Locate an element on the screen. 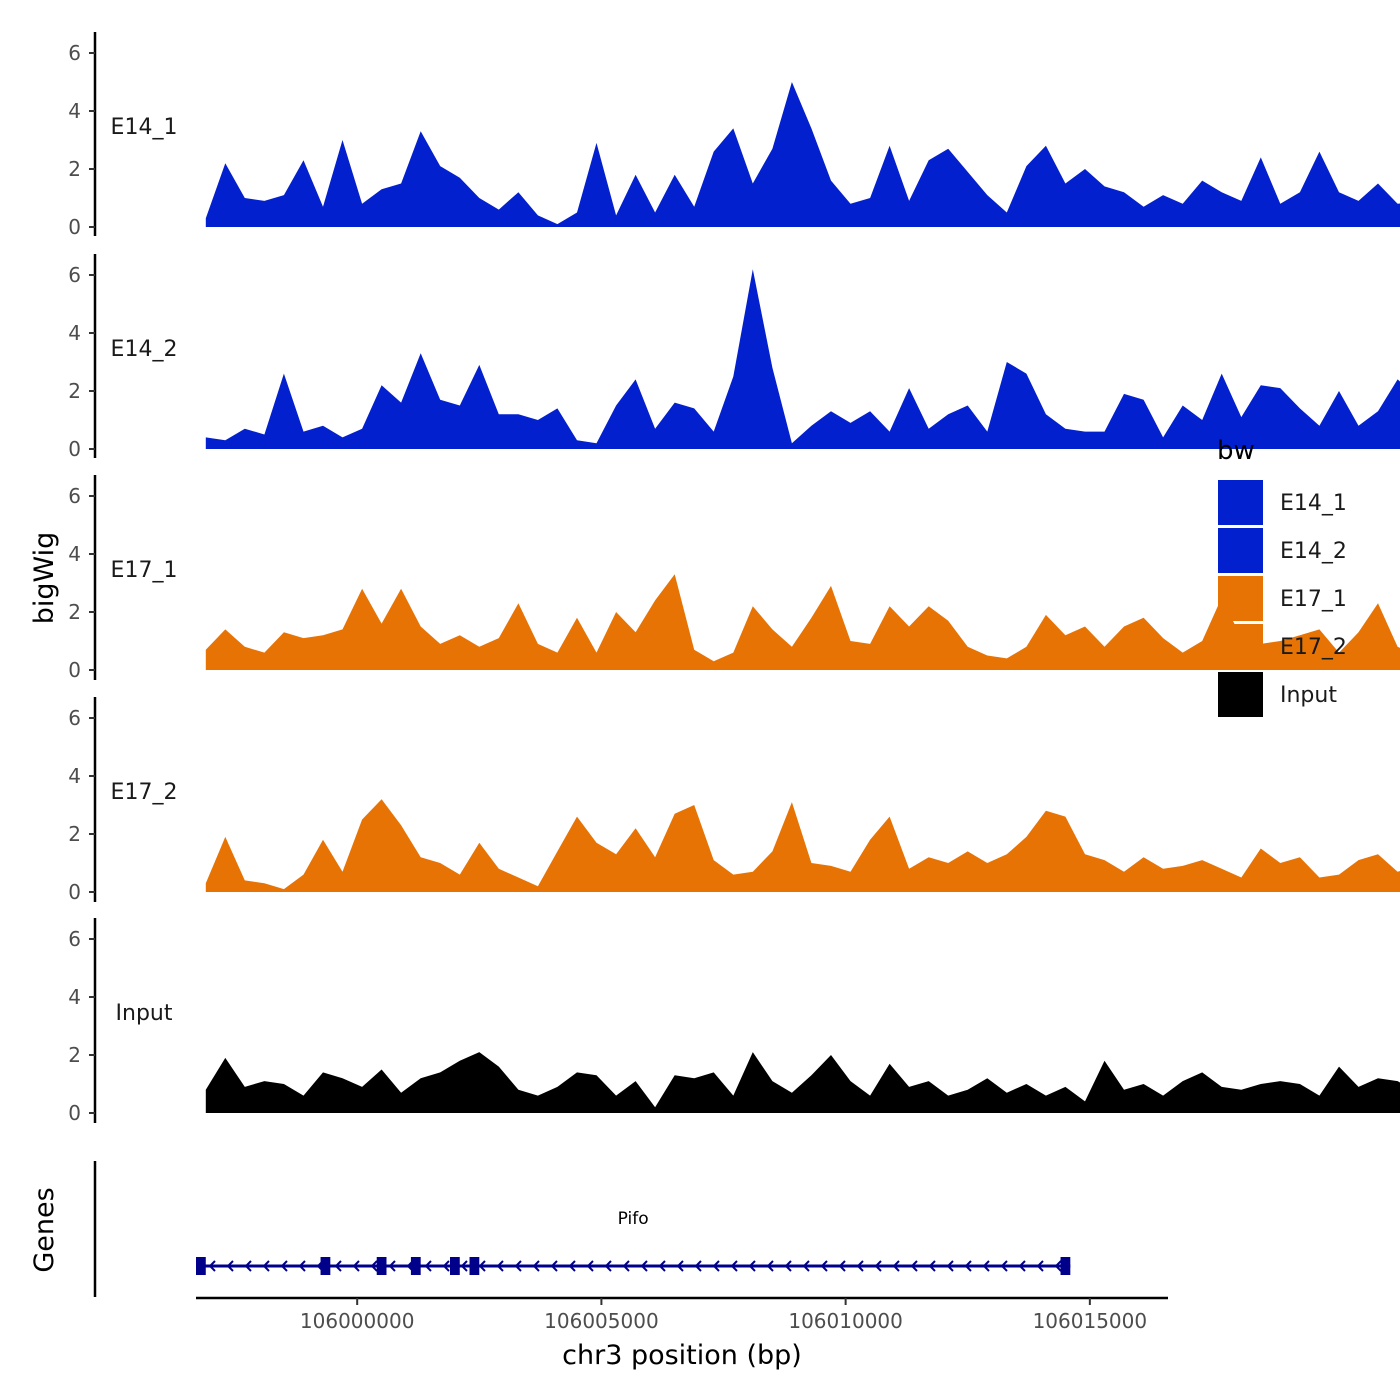 This screenshot has height=1400, width=1400. track-label: E14_2 is located at coordinates (144, 349).